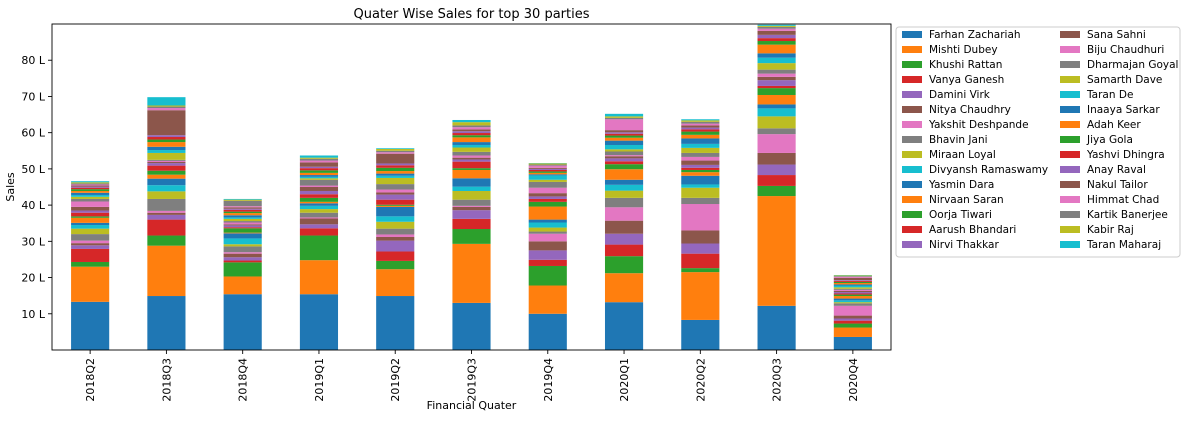 The height and width of the screenshot is (421, 1186). Describe the element at coordinates (972, 230) in the screenshot. I see `legend-label: Aarush Bhandari` at that location.